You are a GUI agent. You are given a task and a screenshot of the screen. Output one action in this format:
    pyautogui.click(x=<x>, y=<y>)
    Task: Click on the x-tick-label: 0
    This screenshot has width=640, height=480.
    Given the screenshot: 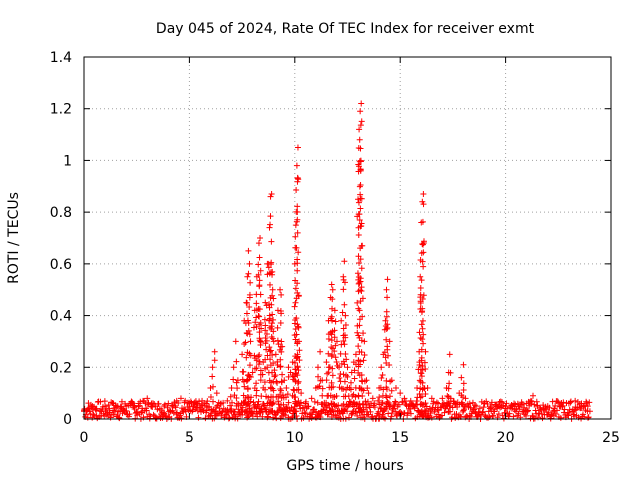 What is the action you would take?
    pyautogui.click(x=84, y=438)
    